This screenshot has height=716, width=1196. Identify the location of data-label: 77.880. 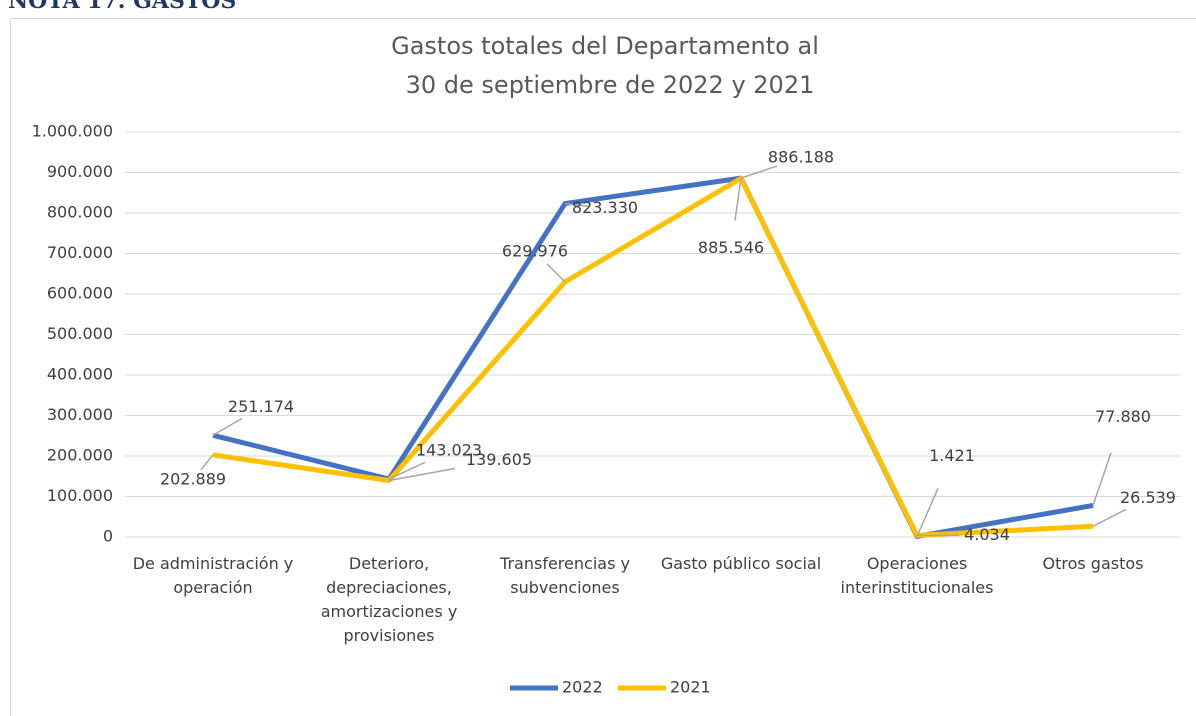
(1123, 416).